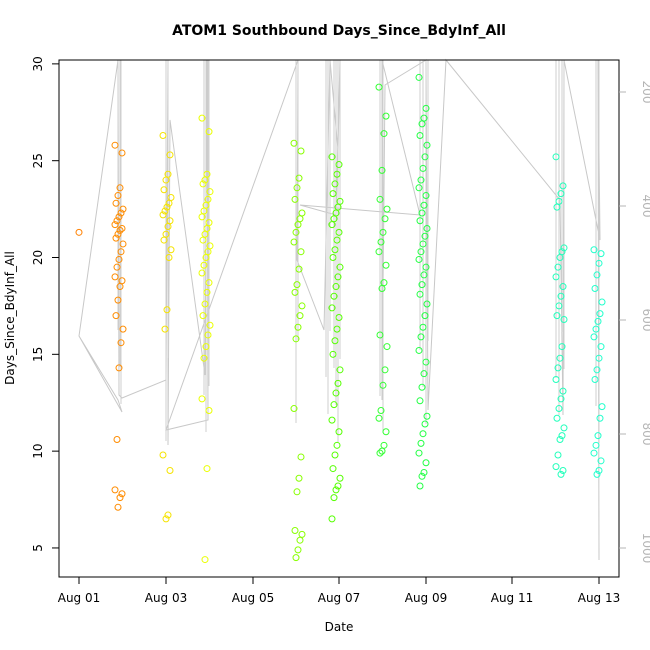 This screenshot has height=650, width=650. I want to click on y2-tick-label: 600, so click(645, 320).